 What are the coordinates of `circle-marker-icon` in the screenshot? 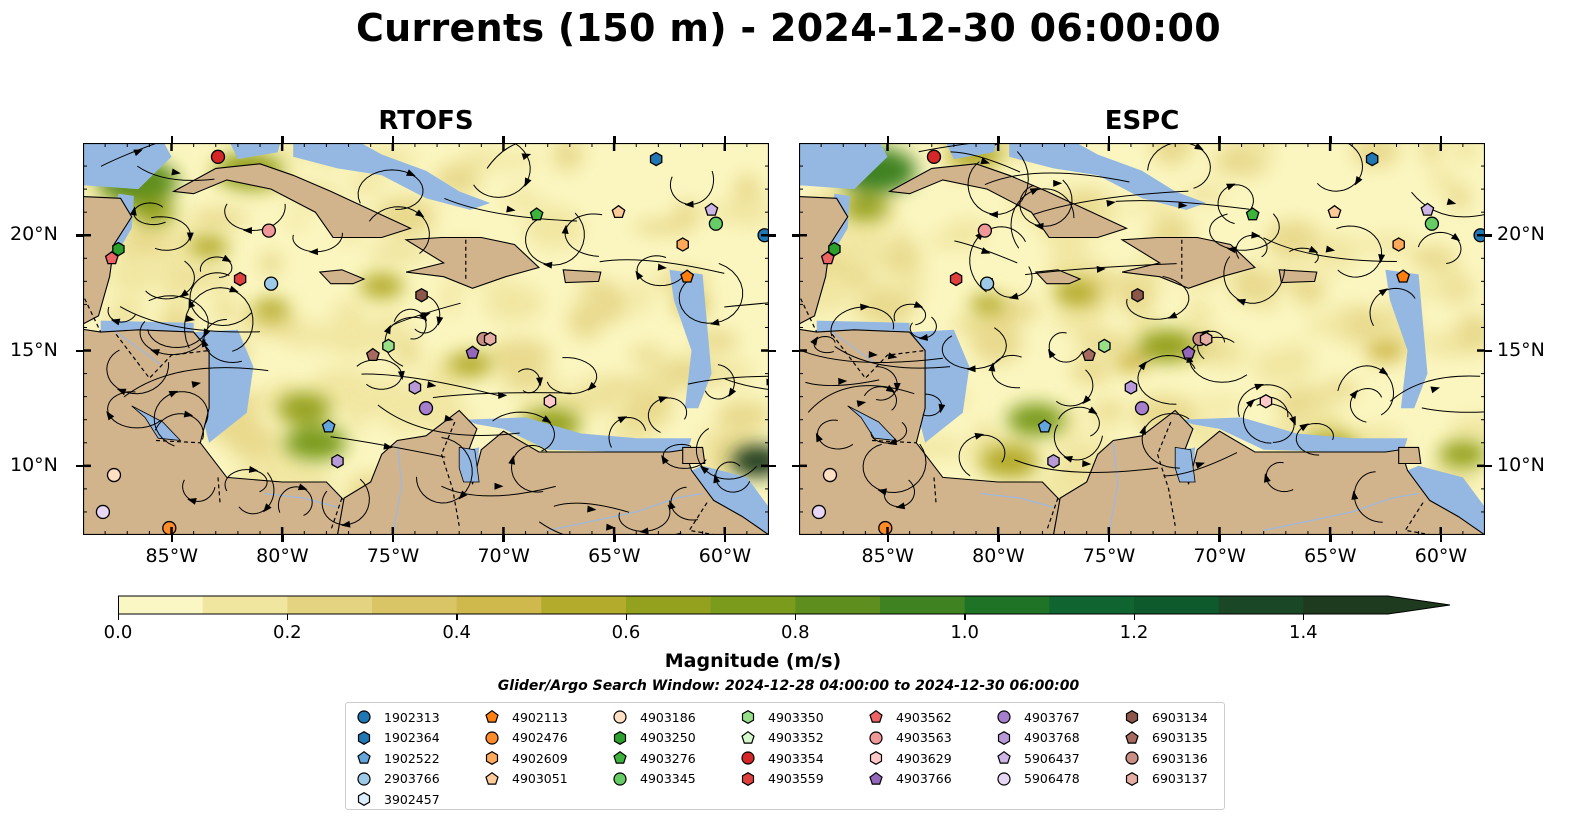 It's located at (364, 779).